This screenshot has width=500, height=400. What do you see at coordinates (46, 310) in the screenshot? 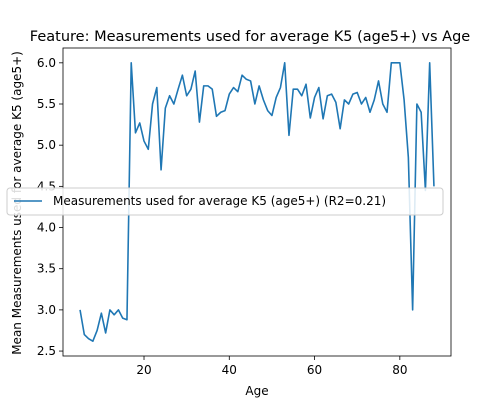
I see `y-tick-label: 3.0` at bounding box center [46, 310].